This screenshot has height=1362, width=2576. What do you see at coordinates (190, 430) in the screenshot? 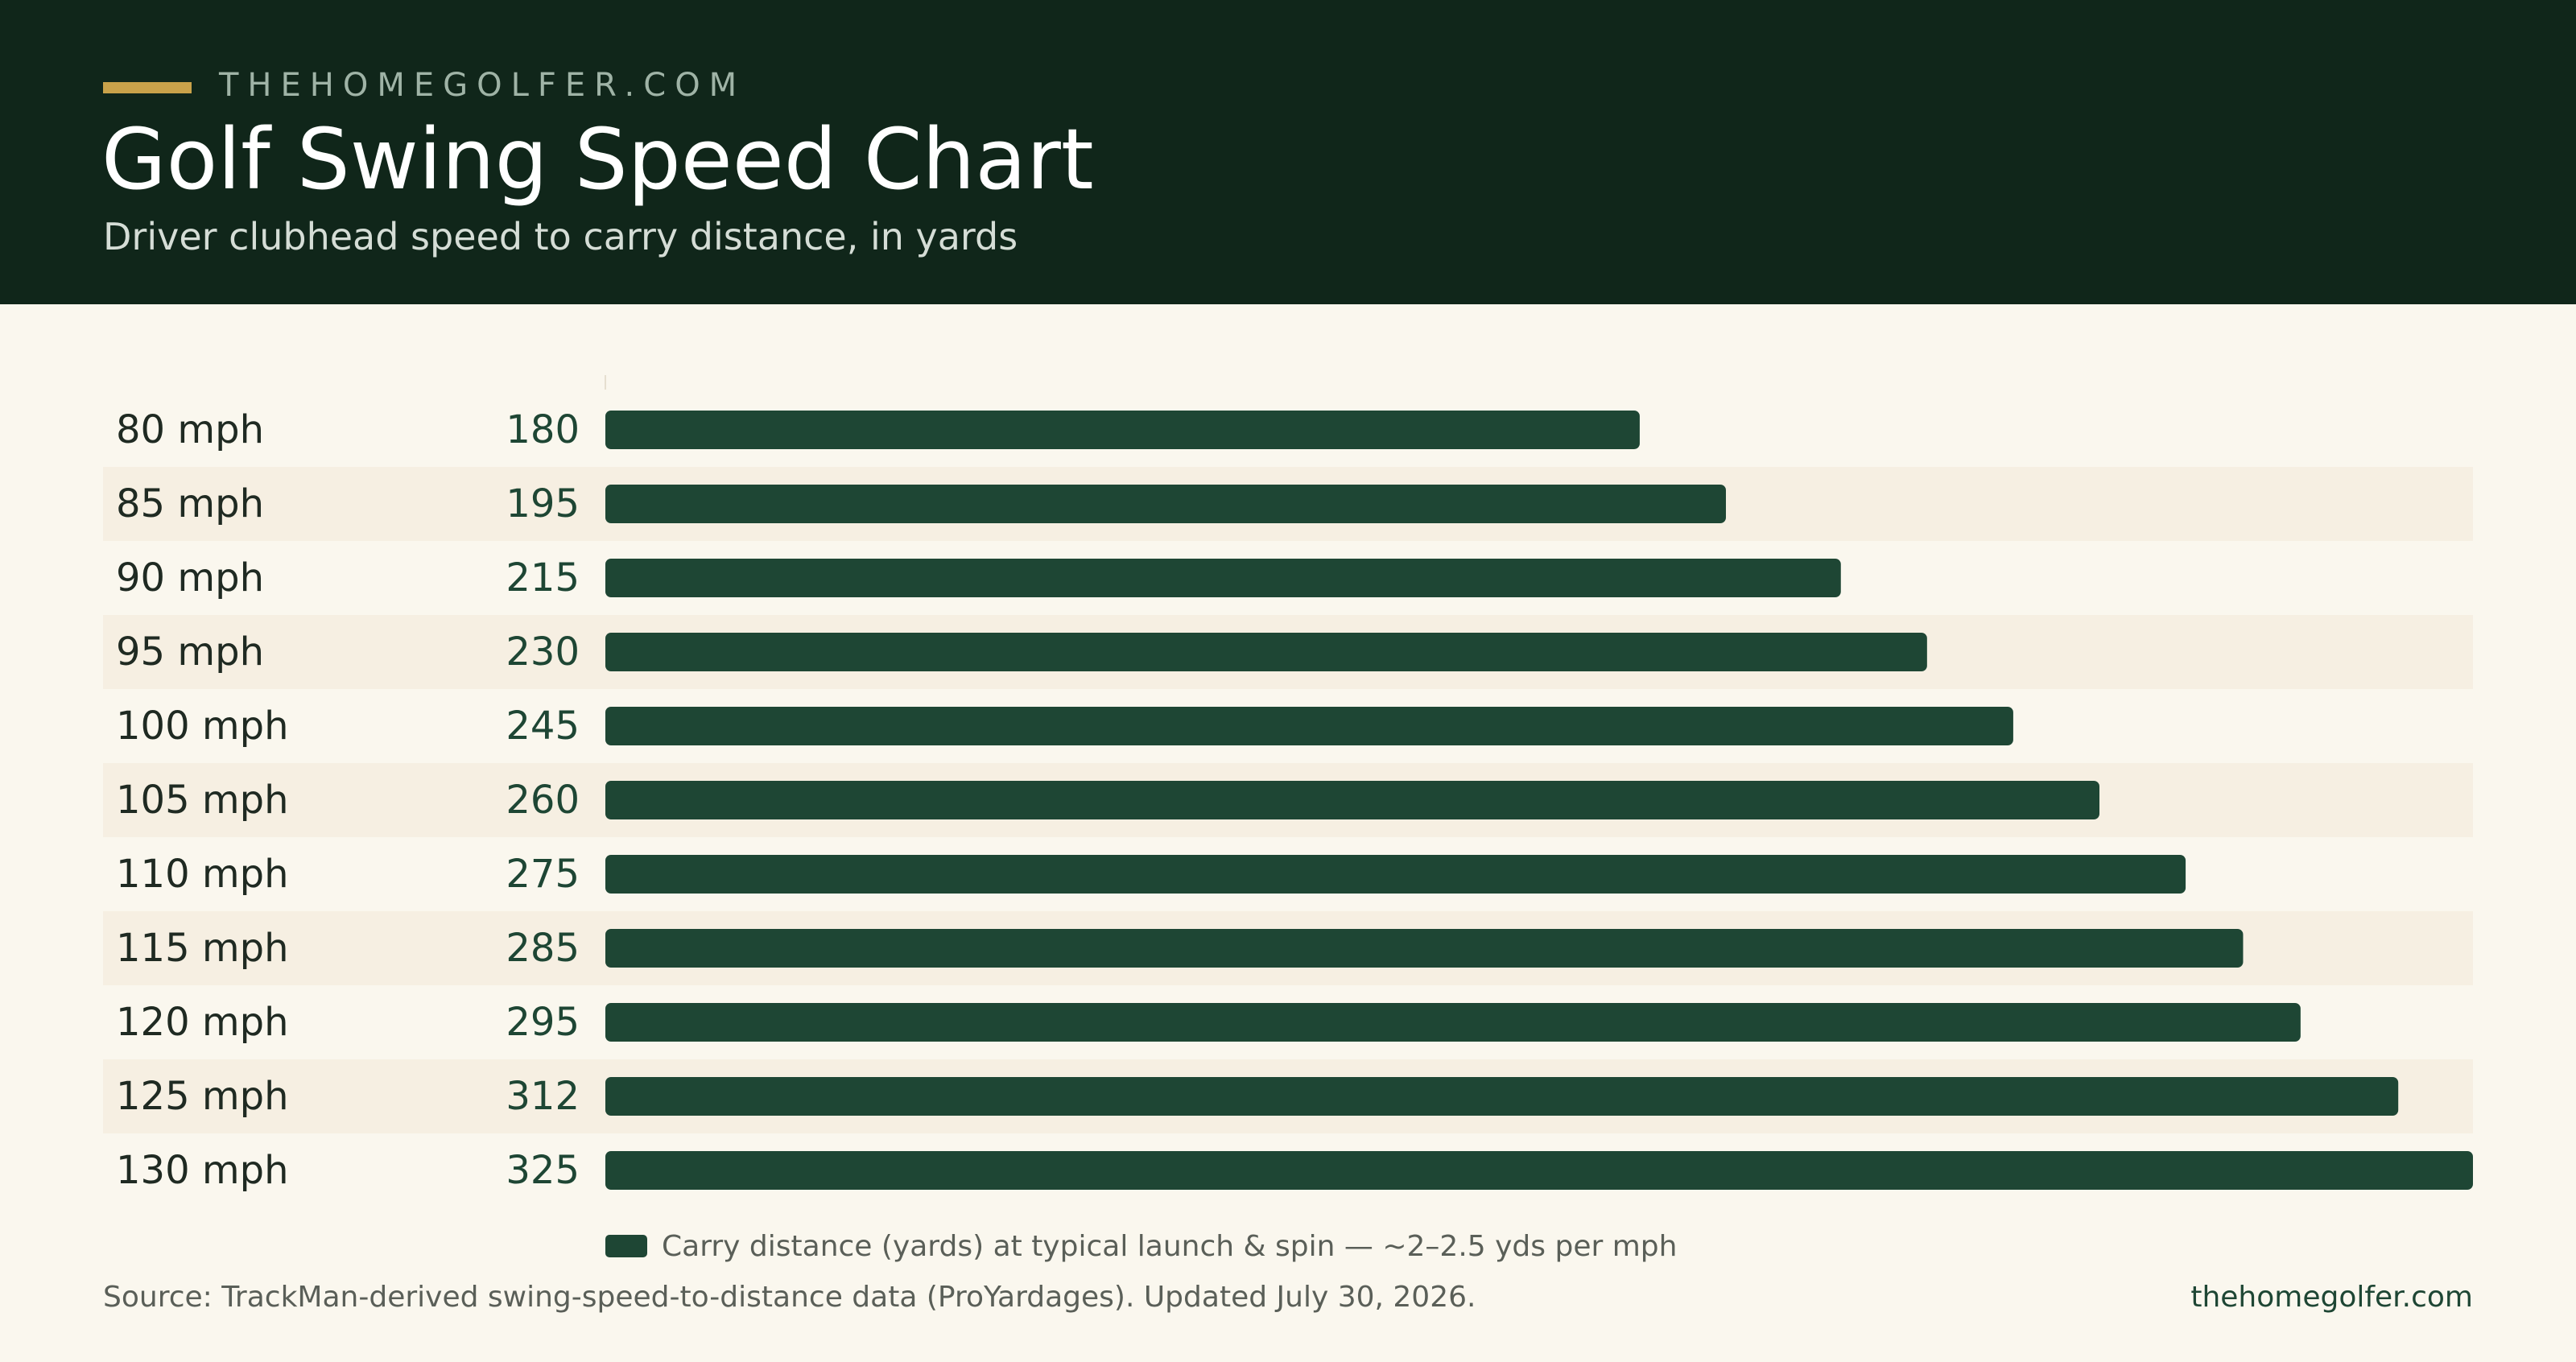
I see `category-label: 80 mph` at bounding box center [190, 430].